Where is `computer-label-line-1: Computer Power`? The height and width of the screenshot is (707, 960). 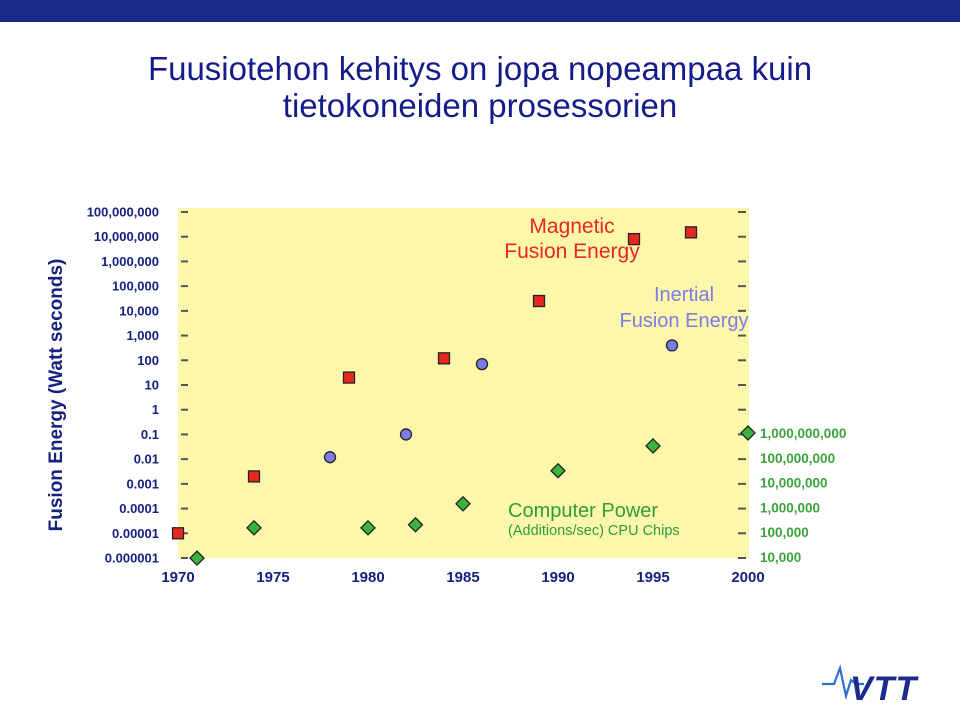
computer-label-line-1: Computer Power is located at coordinates (583, 511).